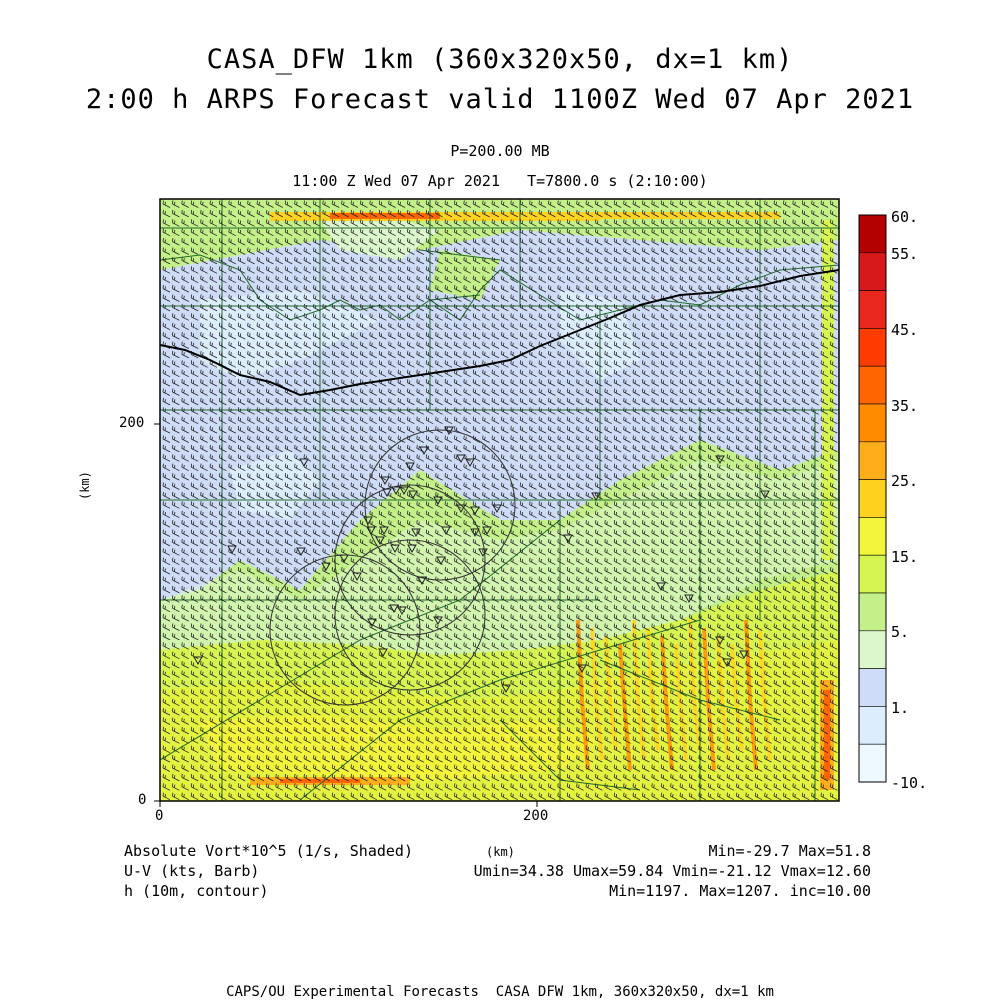 The height and width of the screenshot is (1000, 1000). I want to click on colorbar-label: 15., so click(905, 557).